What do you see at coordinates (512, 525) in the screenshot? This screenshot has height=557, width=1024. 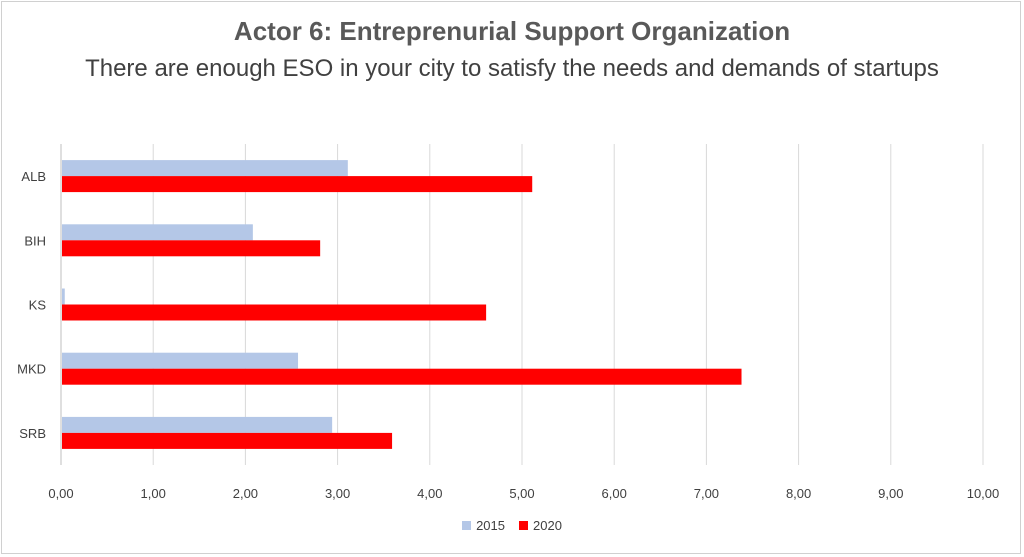 I see `chart-legend: 2015 2020` at bounding box center [512, 525].